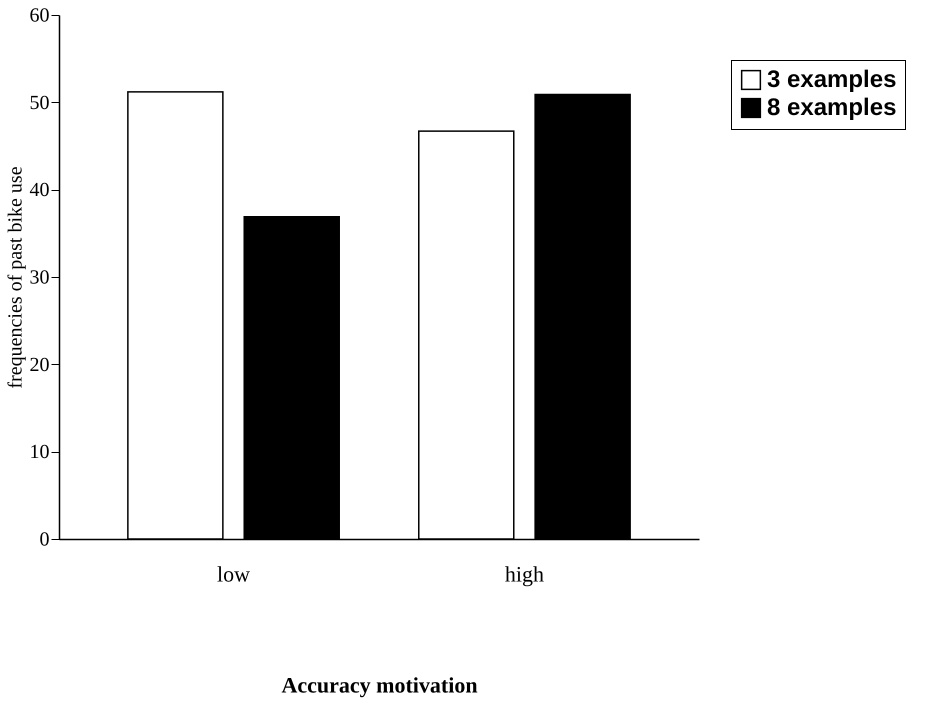 The image size is (948, 726). Describe the element at coordinates (40, 277) in the screenshot. I see `y-tick-label: 30` at that location.